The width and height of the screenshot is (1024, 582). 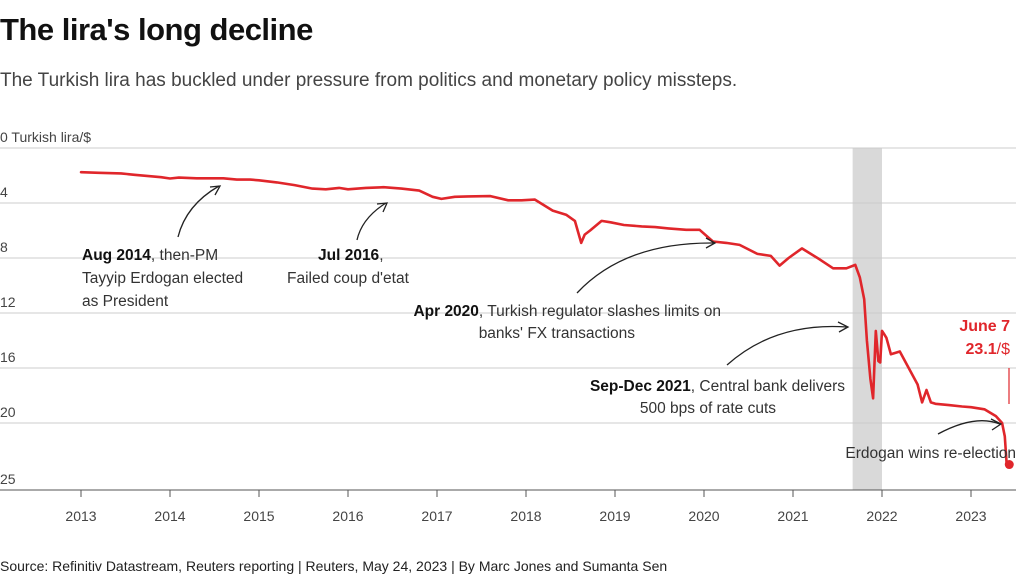 I want to click on arrowhead-sep-dec-2021, so click(x=843, y=327).